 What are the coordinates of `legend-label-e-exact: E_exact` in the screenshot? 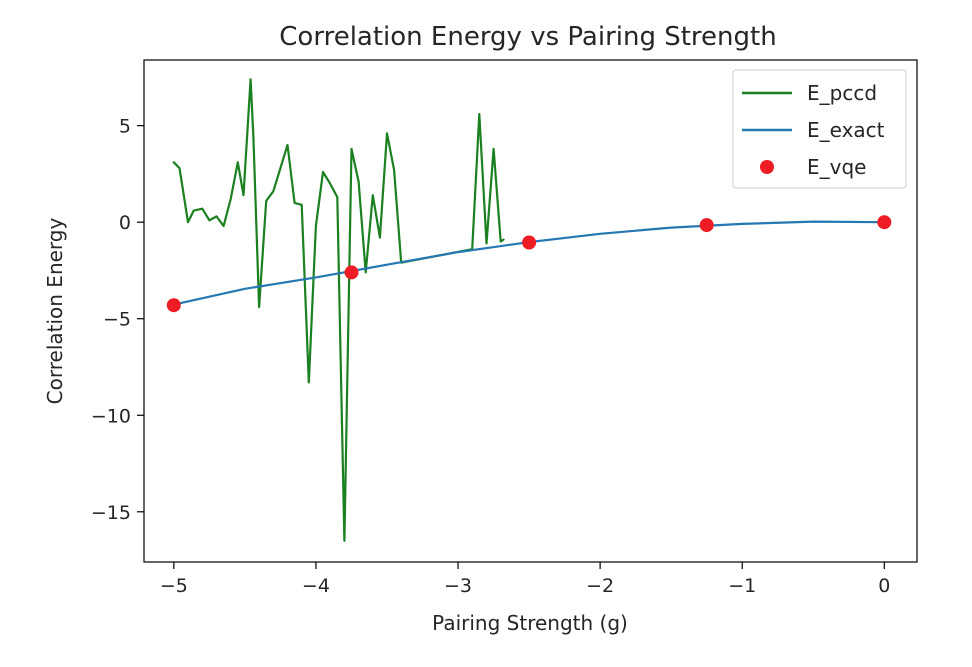 It's located at (846, 130).